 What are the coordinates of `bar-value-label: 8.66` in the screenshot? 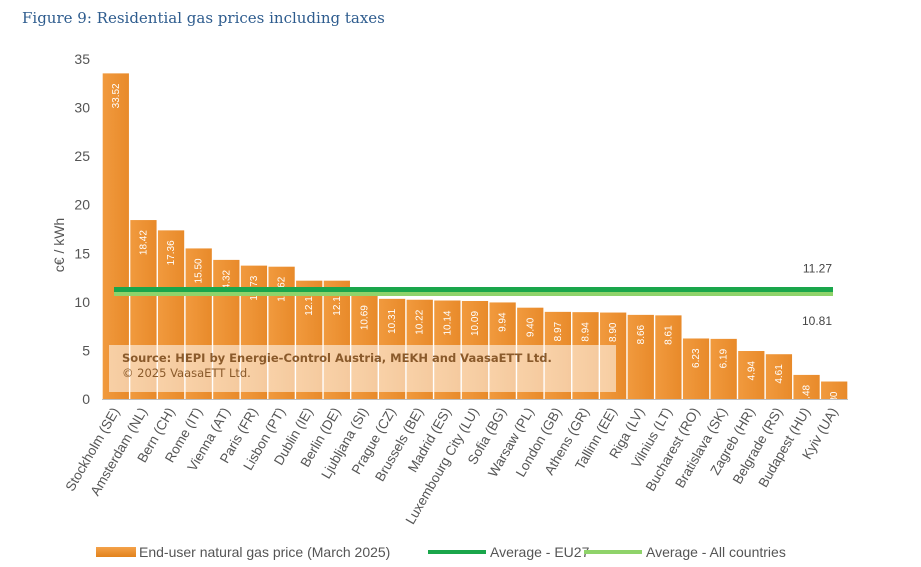 It's located at (641, 334).